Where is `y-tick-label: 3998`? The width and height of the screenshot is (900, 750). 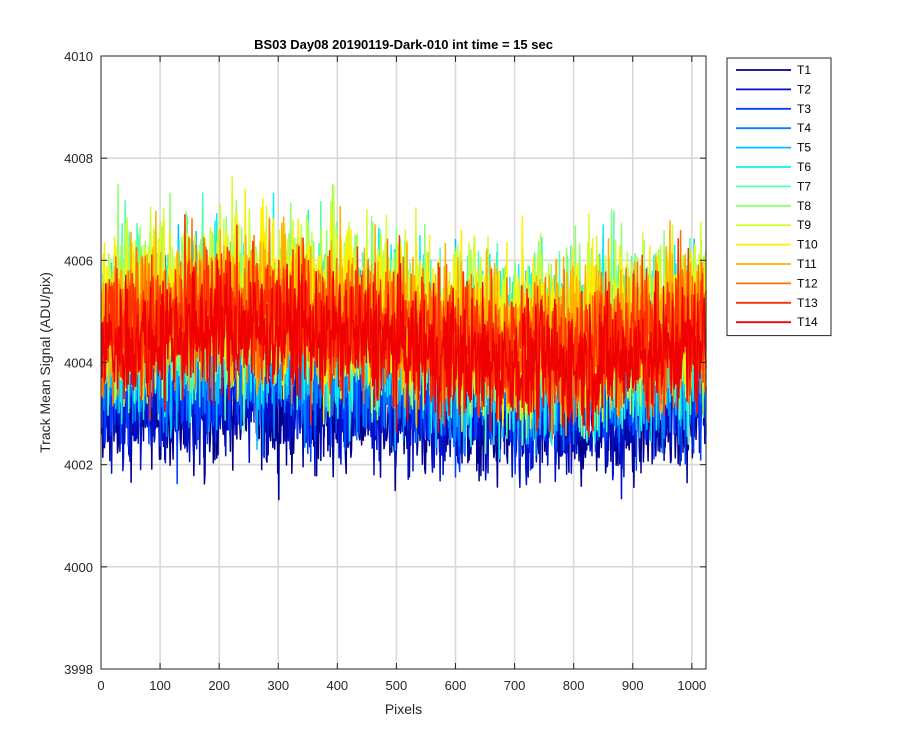
y-tick-label: 3998 is located at coordinates (78, 669).